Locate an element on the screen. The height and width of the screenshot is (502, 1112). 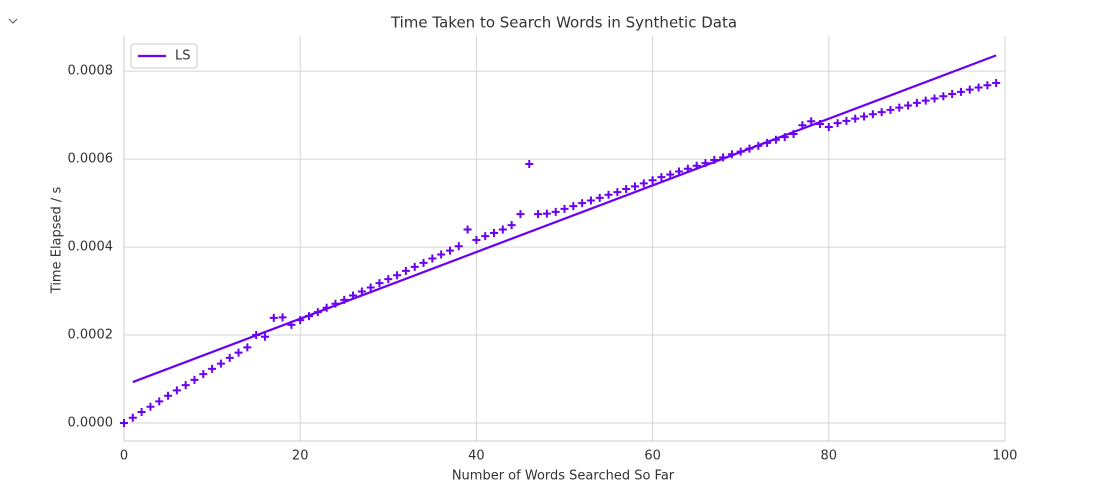
y-tick-label: 0.0000 is located at coordinates (91, 422).